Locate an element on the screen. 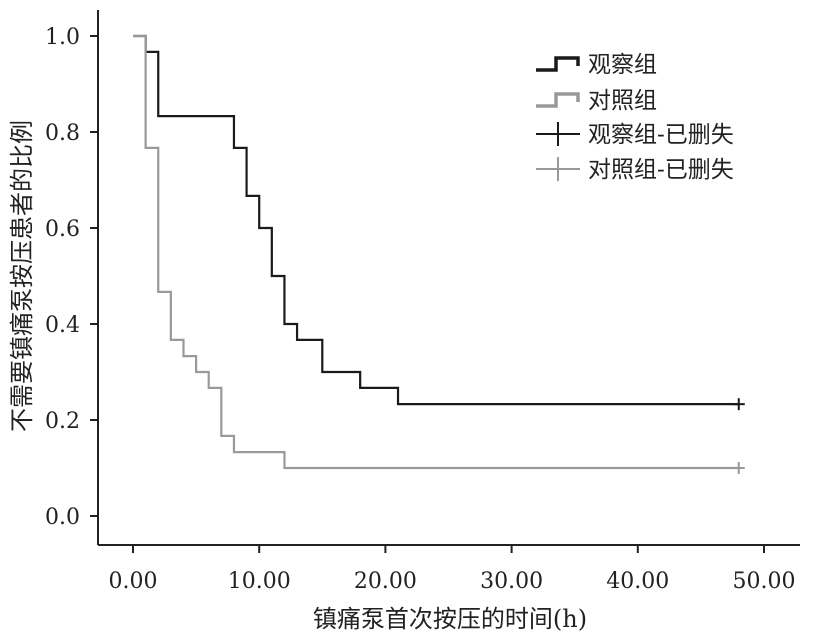 This screenshot has height=636, width=822. y-tick-label: 0.8 is located at coordinates (62, 133).